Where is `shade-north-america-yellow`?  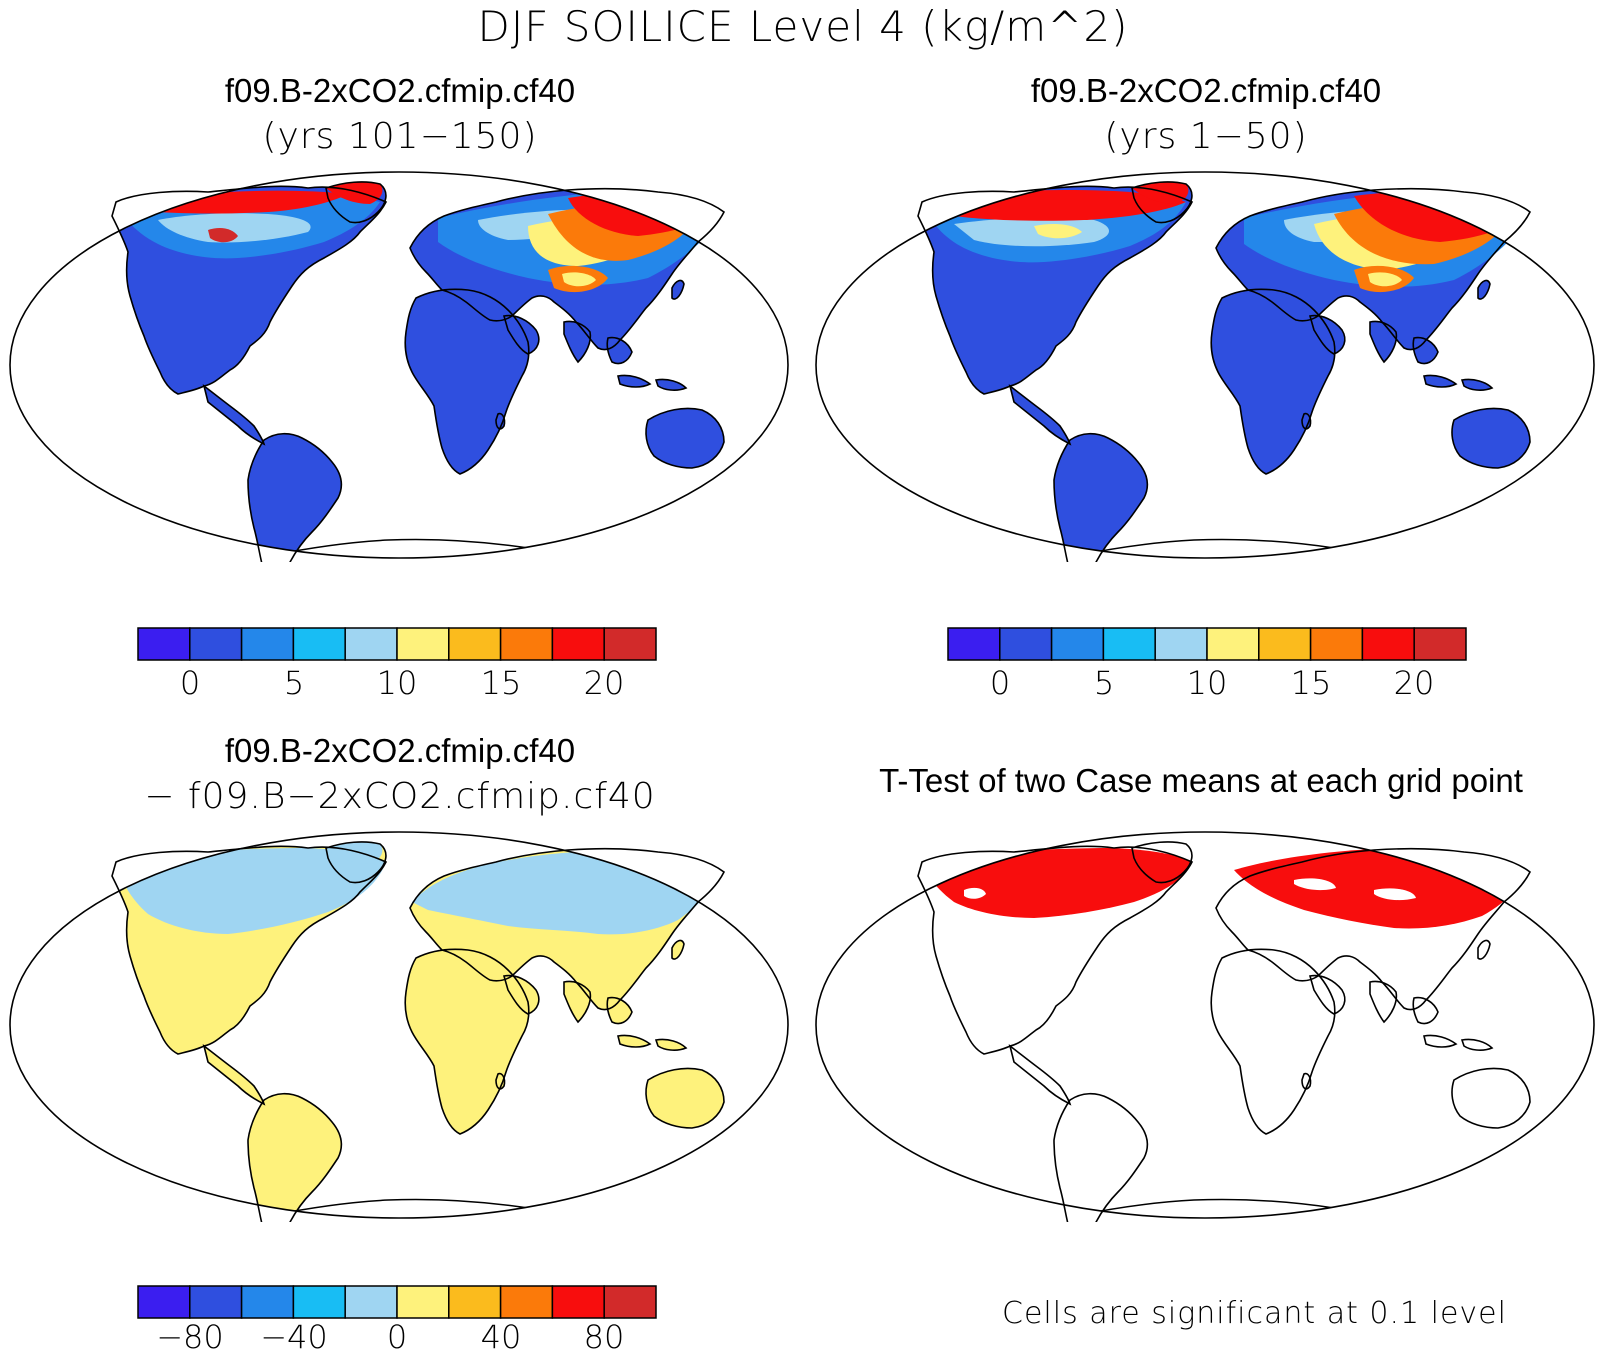
shade-north-america-yellow is located at coordinates (1058, 231).